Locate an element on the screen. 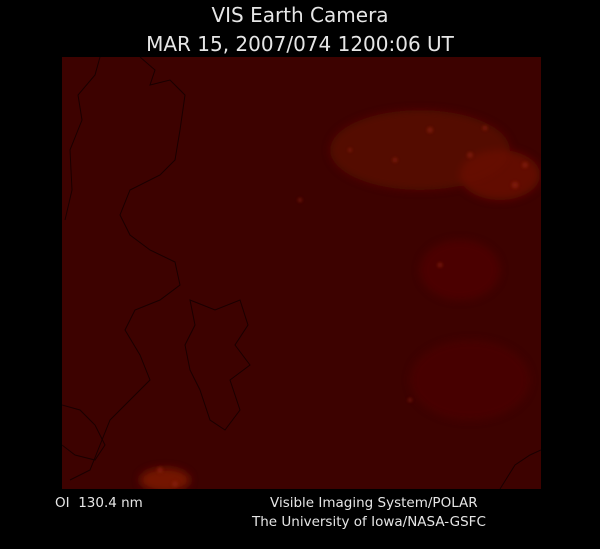 The height and width of the screenshot is (549, 600). wavelength-label: OI 130.4 nm is located at coordinates (99, 503).